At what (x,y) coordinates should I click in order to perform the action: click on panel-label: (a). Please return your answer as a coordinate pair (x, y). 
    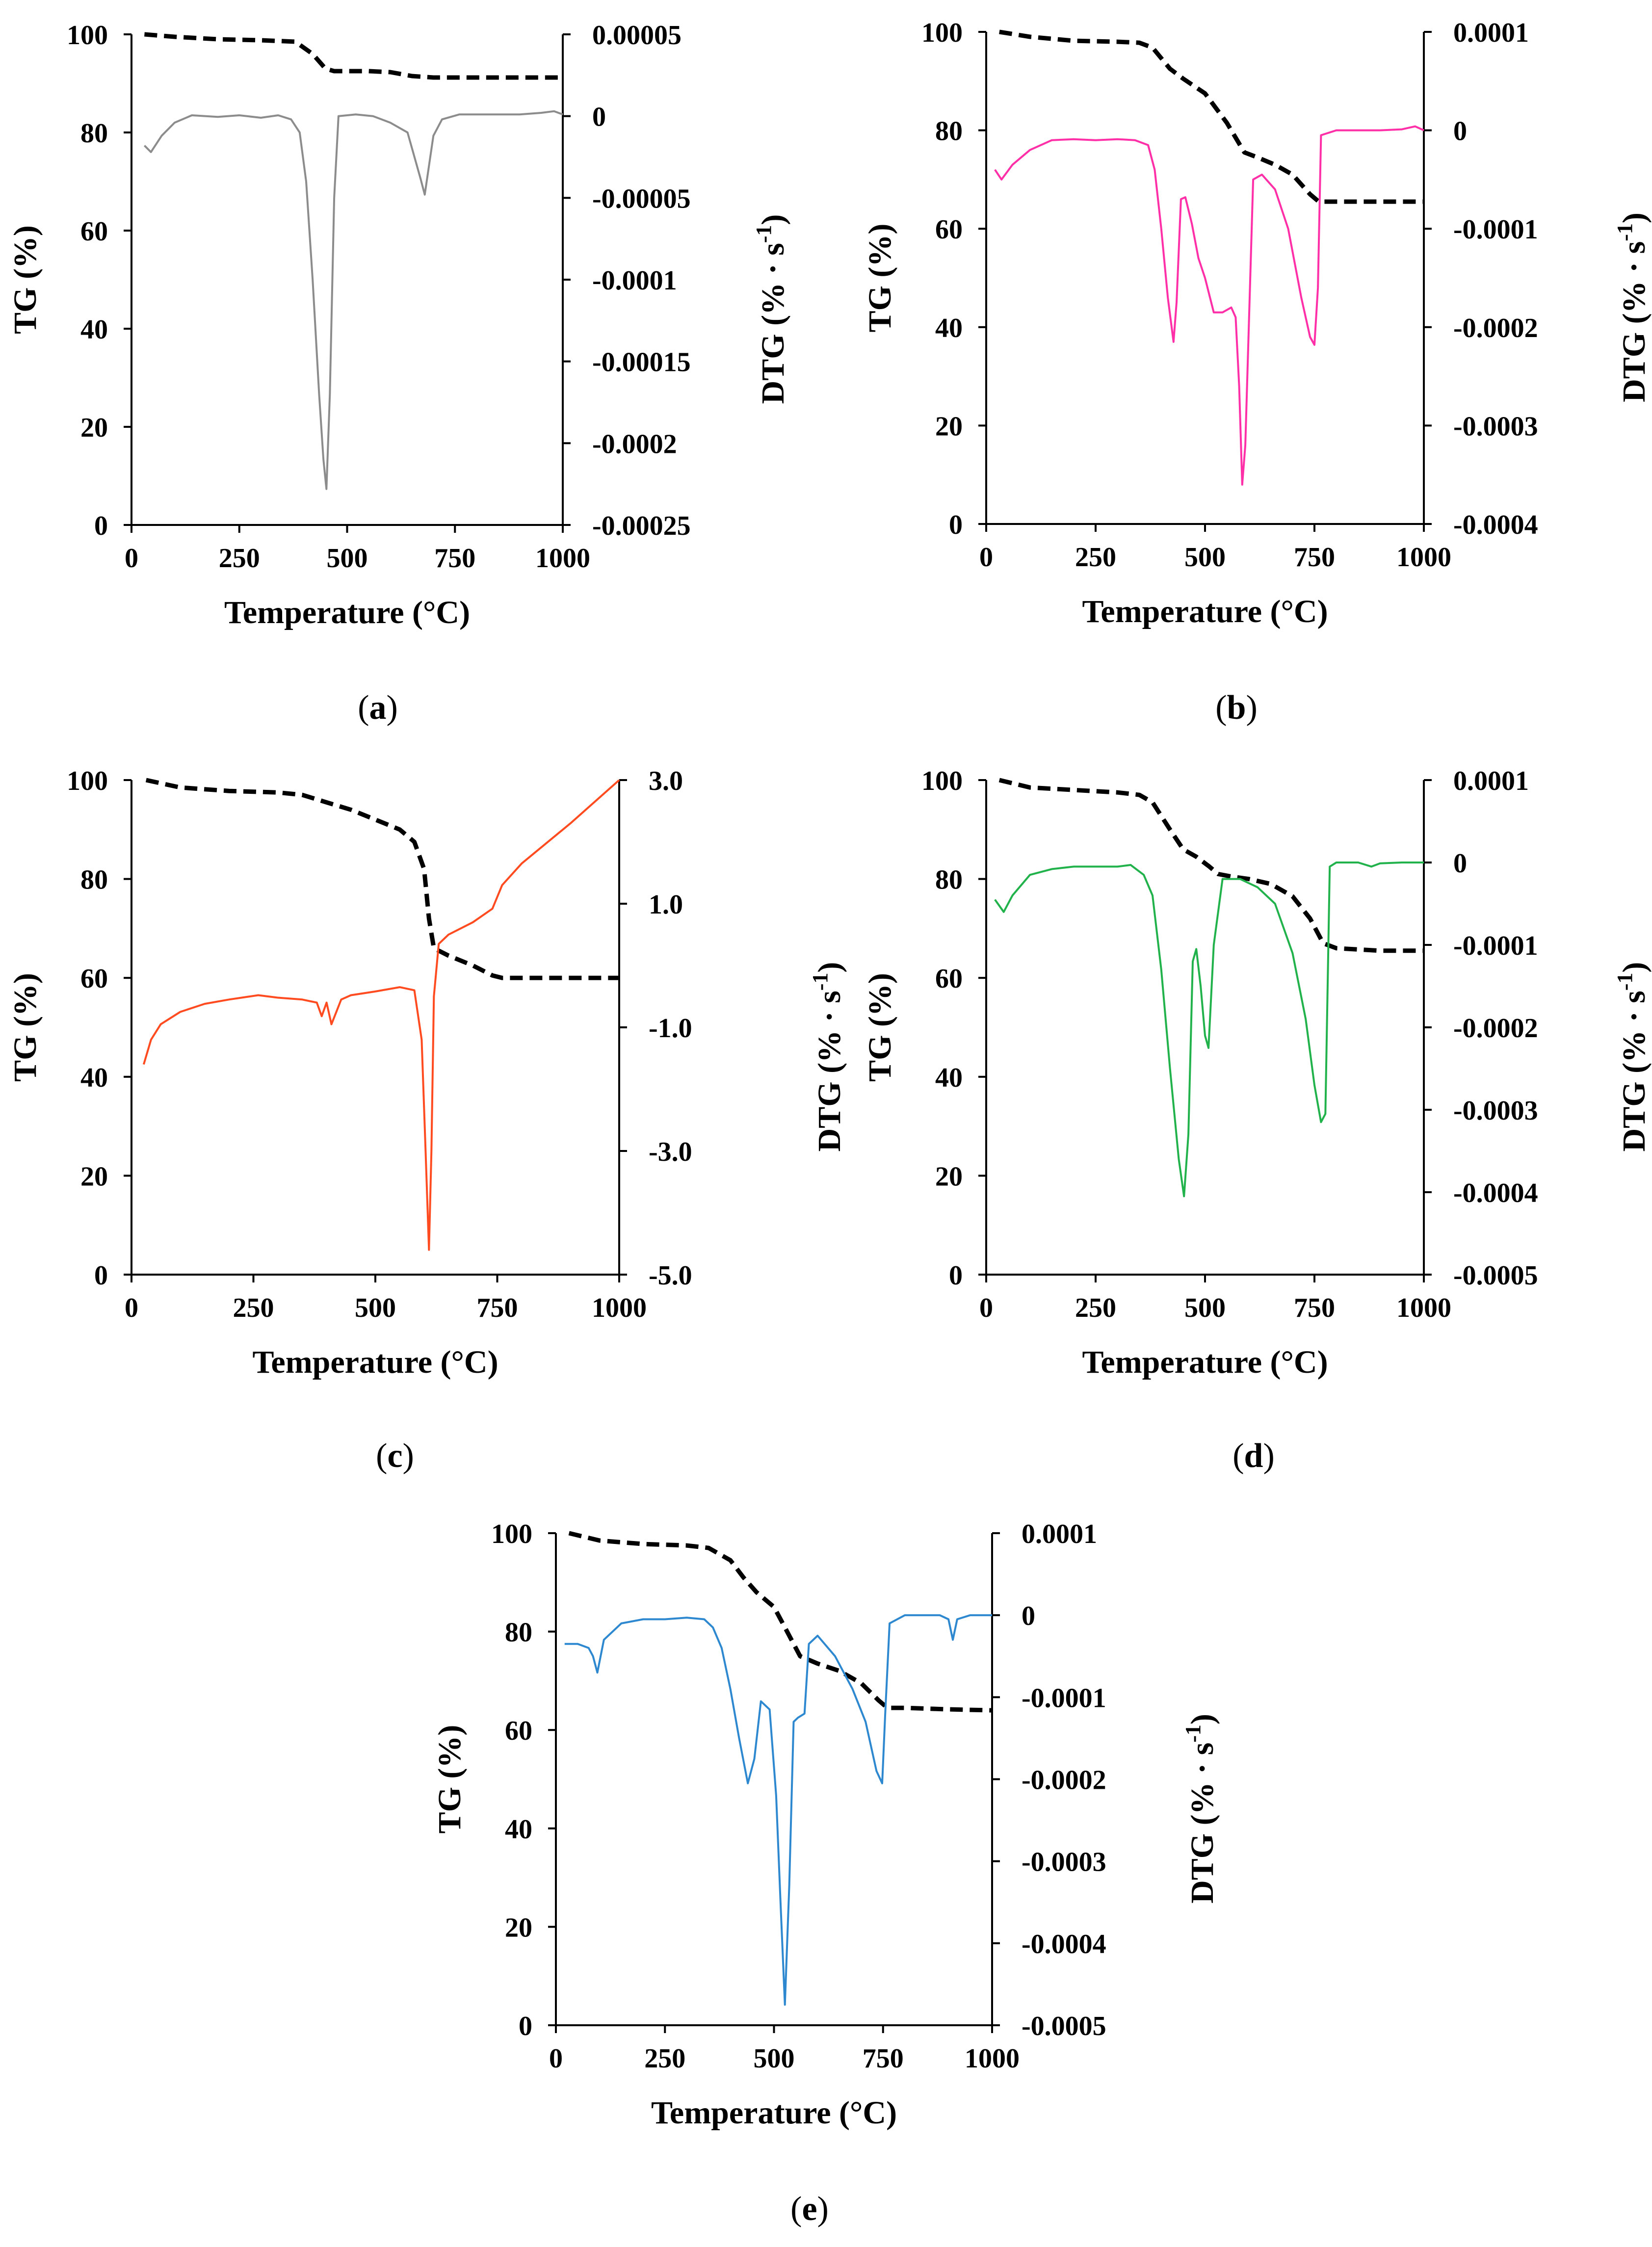
    Looking at the image, I should click on (378, 708).